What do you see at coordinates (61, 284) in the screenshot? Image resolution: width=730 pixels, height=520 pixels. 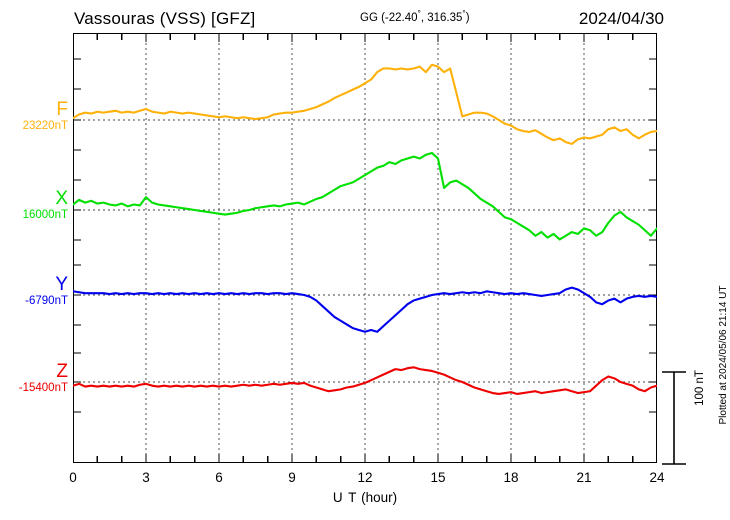 I see `component-letter-y: Y` at bounding box center [61, 284].